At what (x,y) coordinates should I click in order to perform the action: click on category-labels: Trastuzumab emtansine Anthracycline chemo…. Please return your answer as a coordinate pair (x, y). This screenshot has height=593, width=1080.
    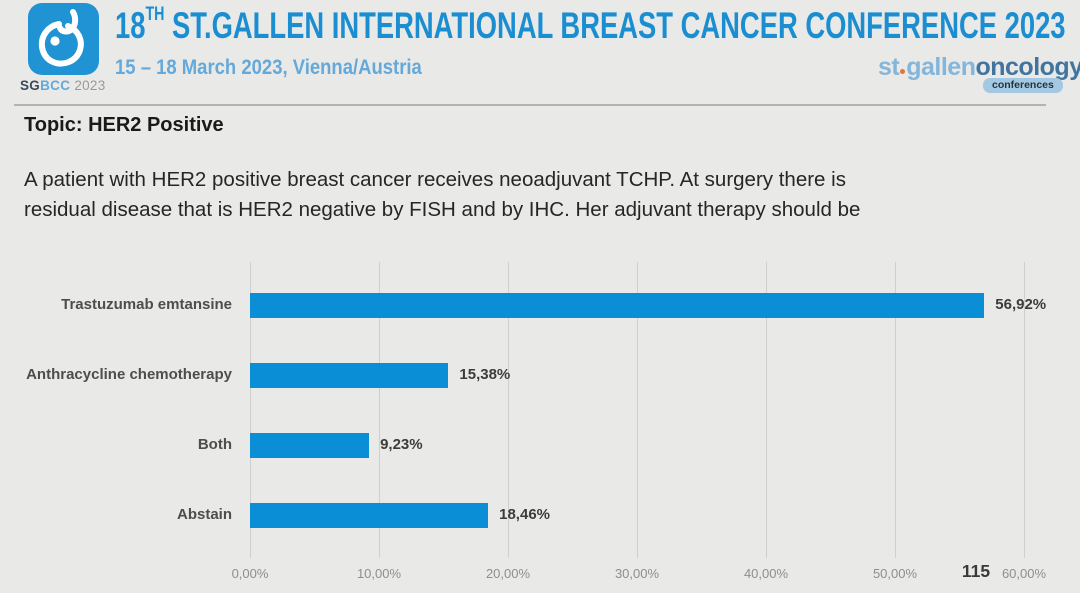
    Looking at the image, I should click on (116, 410).